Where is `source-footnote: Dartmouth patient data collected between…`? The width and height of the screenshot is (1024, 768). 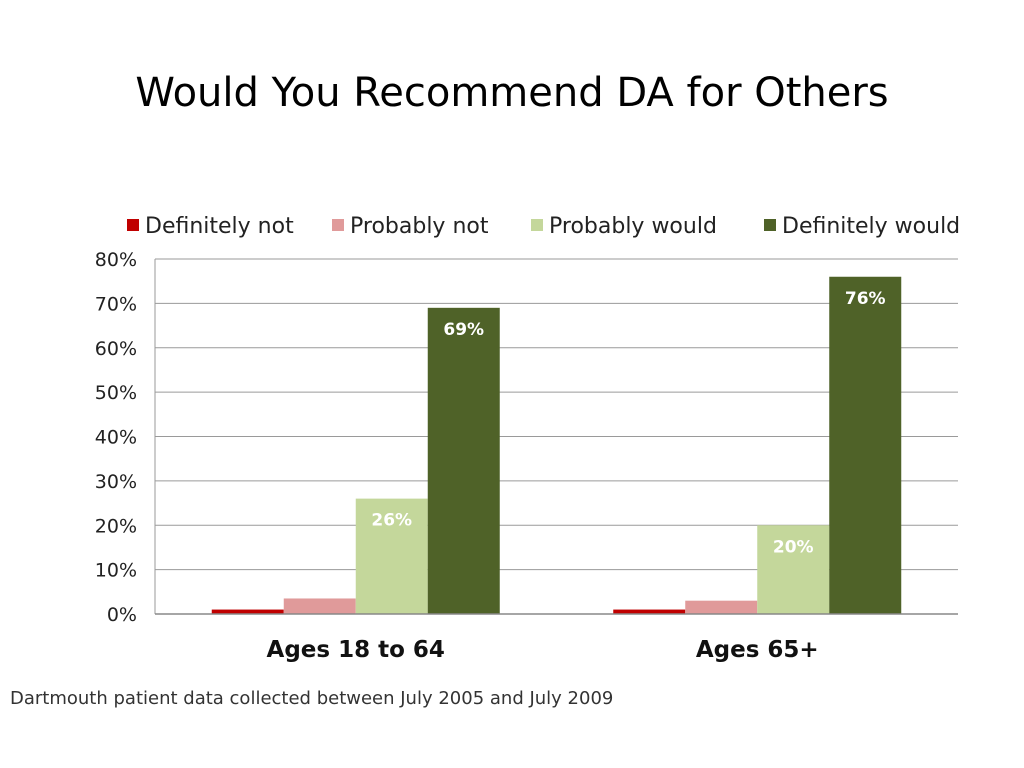
source-footnote: Dartmouth patient data collected between… is located at coordinates (312, 698).